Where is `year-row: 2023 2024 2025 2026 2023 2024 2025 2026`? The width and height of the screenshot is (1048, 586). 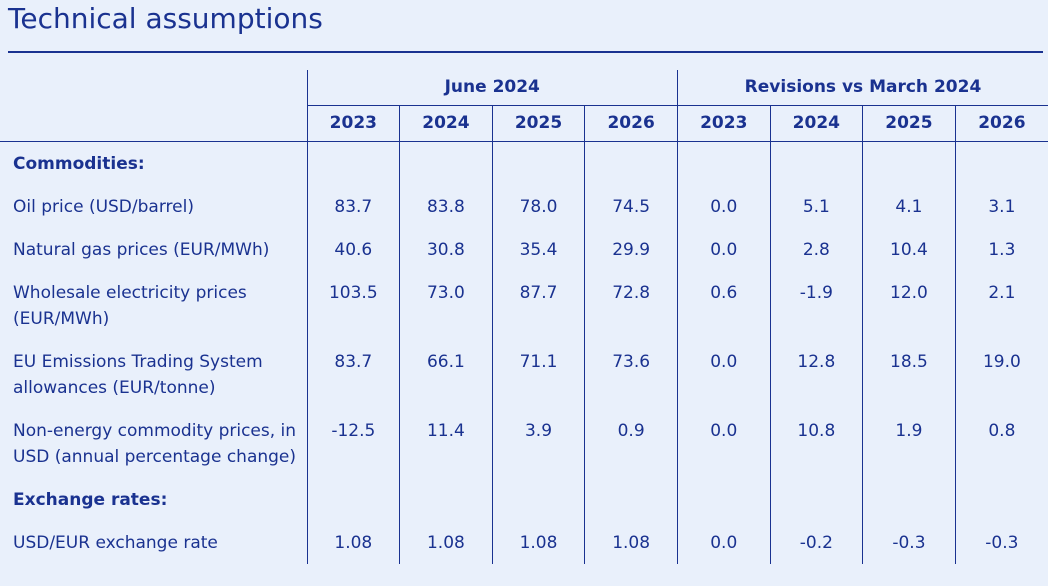
year-row: 2023 2024 2025 2026 2023 2024 2025 2026 is located at coordinates (524, 123).